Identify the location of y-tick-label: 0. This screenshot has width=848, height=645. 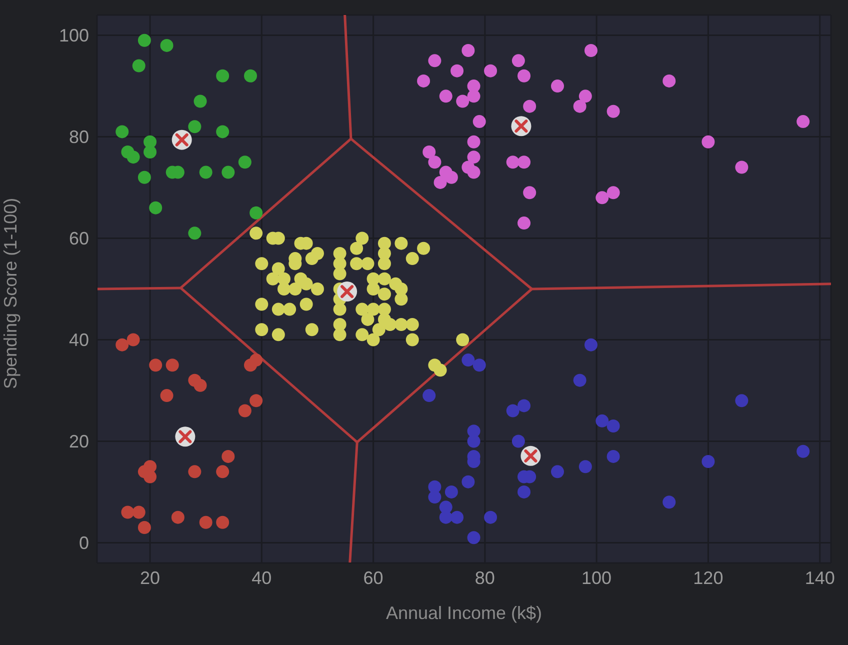
(83, 543).